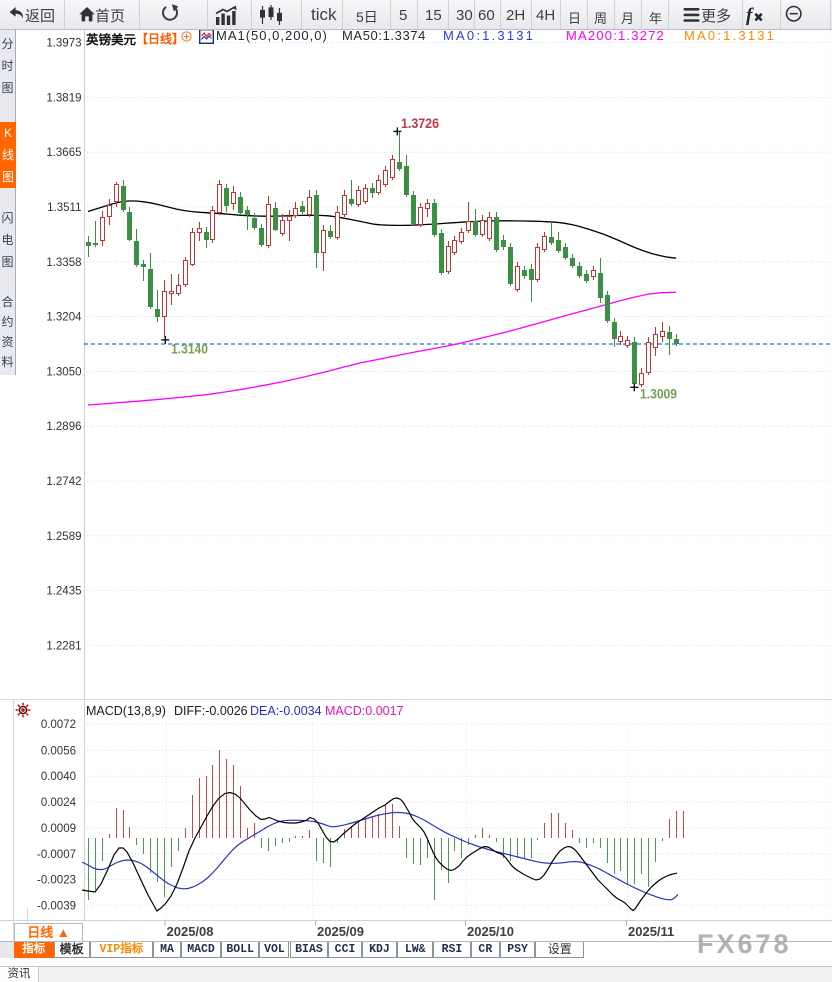 The height and width of the screenshot is (982, 832). What do you see at coordinates (63, 427) in the screenshot?
I see `svg-text: 1.2896` at bounding box center [63, 427].